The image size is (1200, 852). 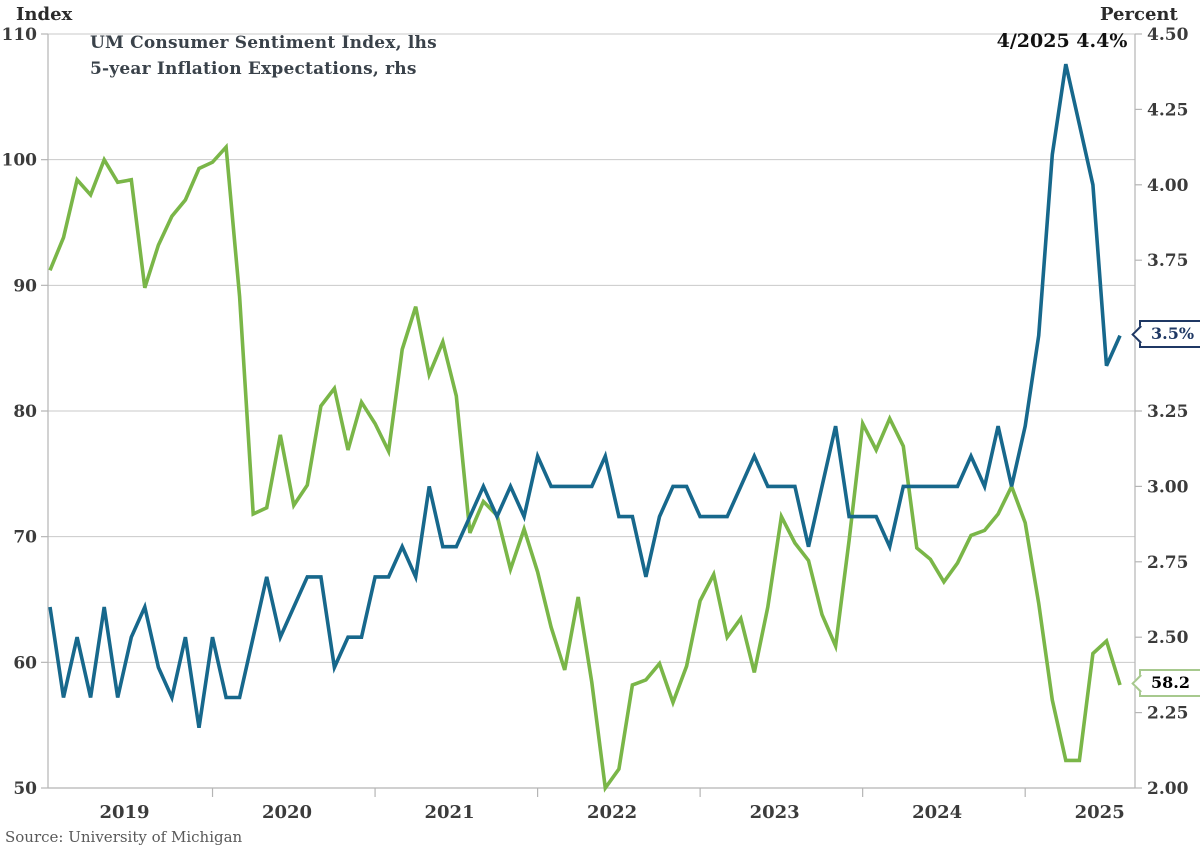 What do you see at coordinates (287, 812) in the screenshot?
I see `year-label: 2020` at bounding box center [287, 812].